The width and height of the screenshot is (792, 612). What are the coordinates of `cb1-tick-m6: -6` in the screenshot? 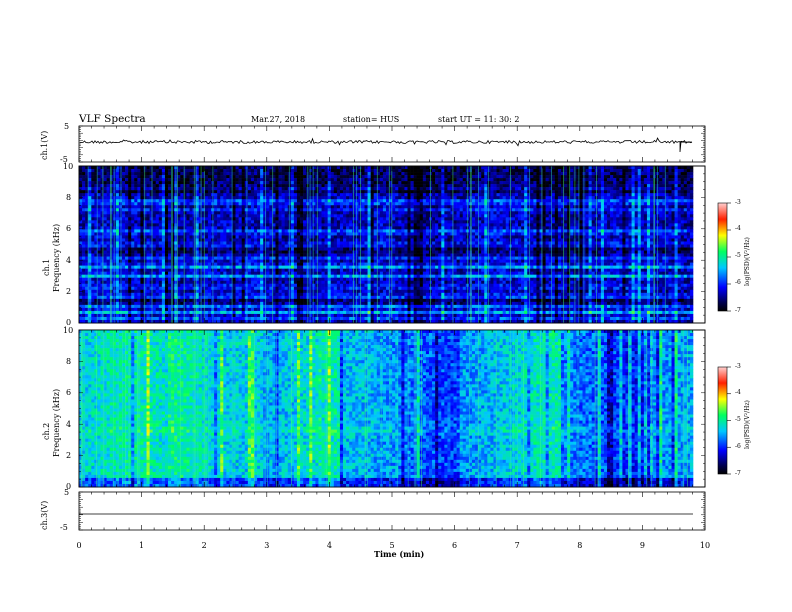 It's located at (738, 282).